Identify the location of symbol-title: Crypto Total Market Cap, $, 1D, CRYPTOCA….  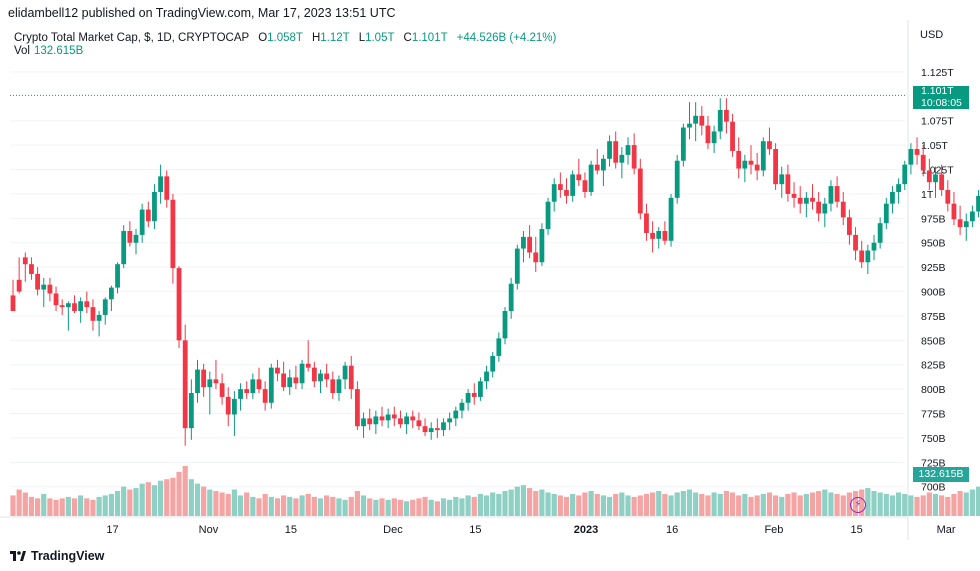
(131, 38).